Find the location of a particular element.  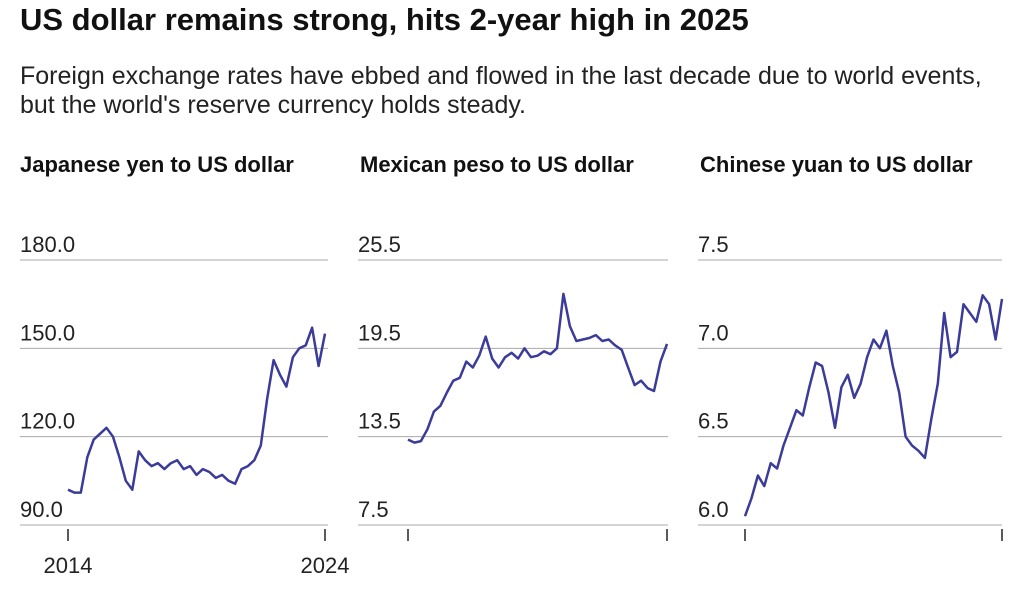

panel-title: Japanese yen to US dollar is located at coordinates (157, 164).